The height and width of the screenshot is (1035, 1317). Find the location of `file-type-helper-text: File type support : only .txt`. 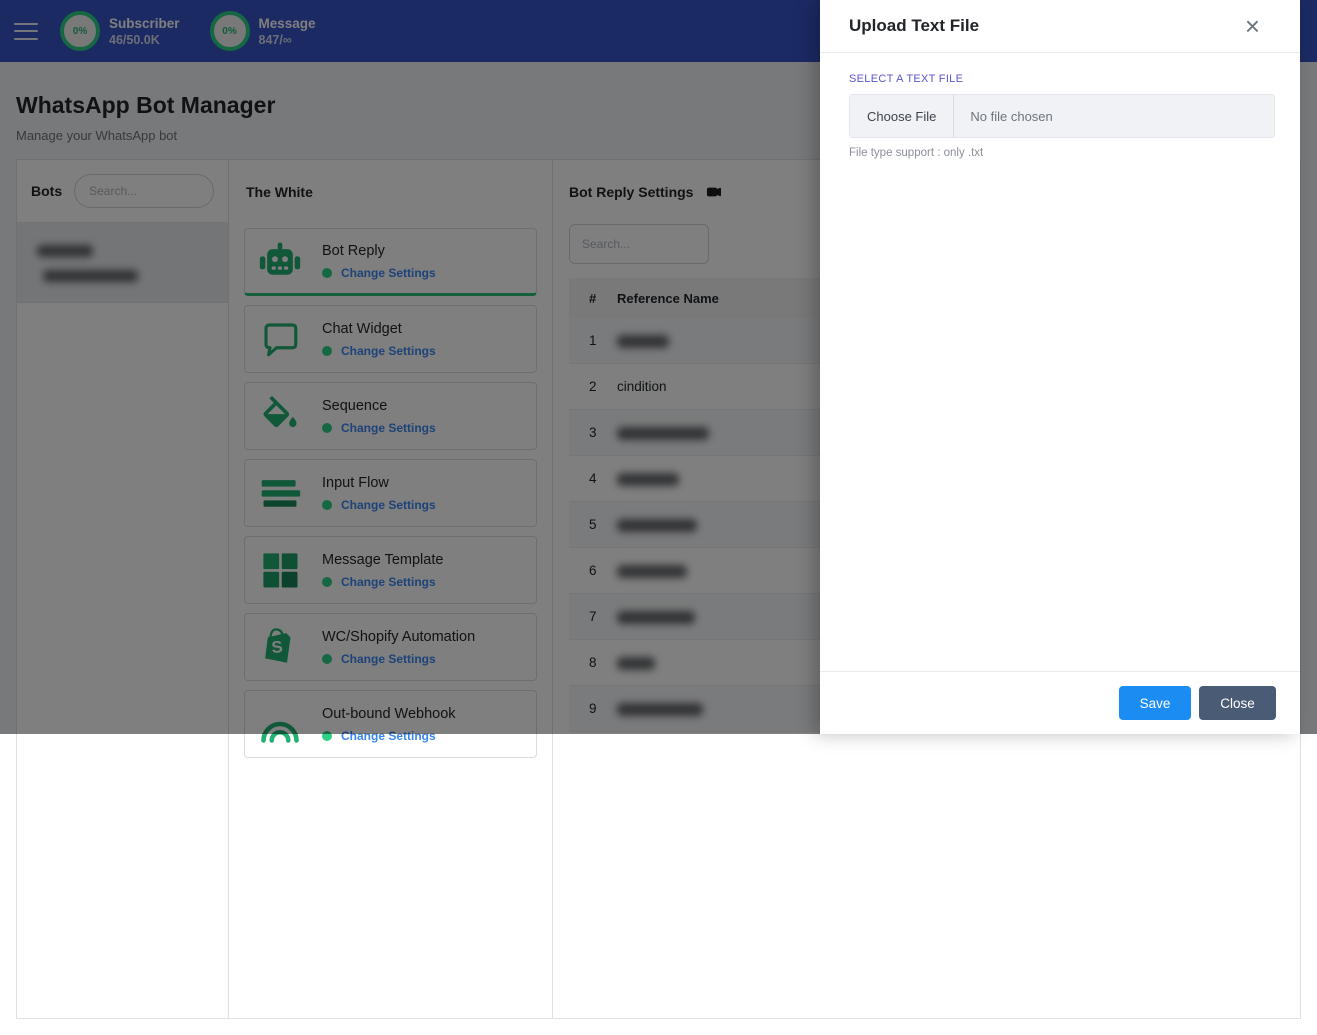

file-type-helper-text: File type support : only .txt is located at coordinates (1062, 153).